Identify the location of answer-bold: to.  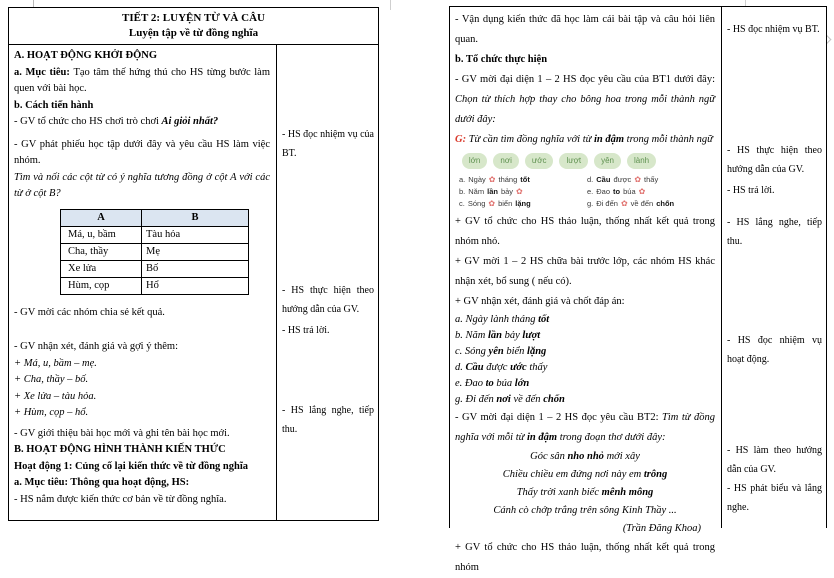
(489, 383).